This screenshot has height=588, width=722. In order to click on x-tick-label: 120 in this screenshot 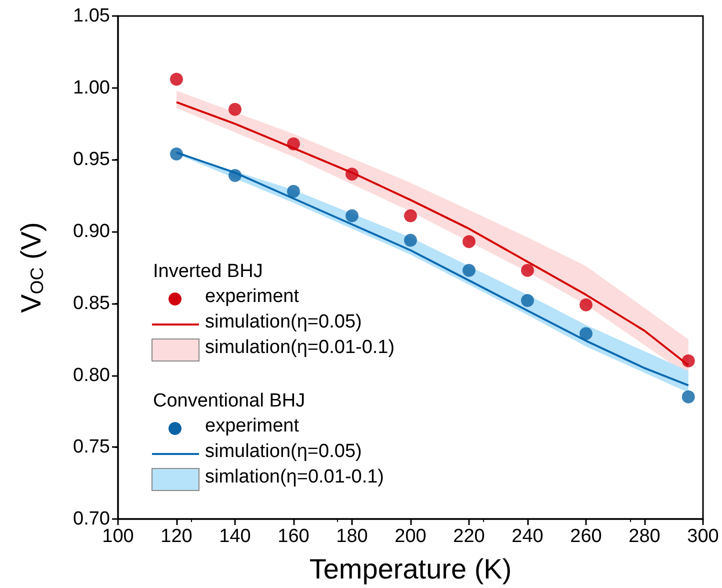, I will do `click(176, 536)`.